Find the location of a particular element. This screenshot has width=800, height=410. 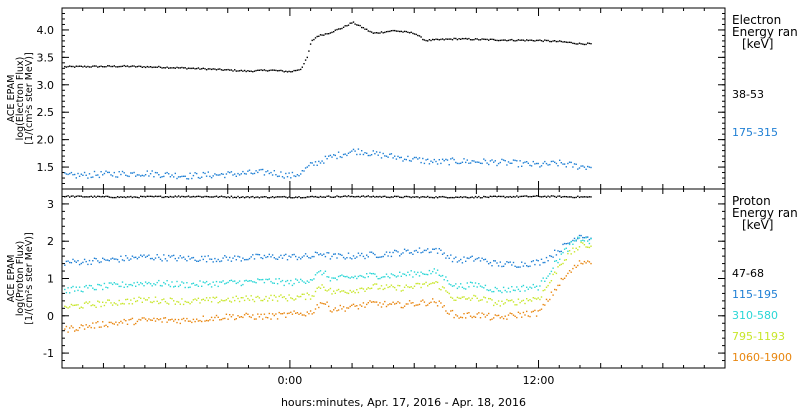

legend-title: [keV] is located at coordinates (757, 225).